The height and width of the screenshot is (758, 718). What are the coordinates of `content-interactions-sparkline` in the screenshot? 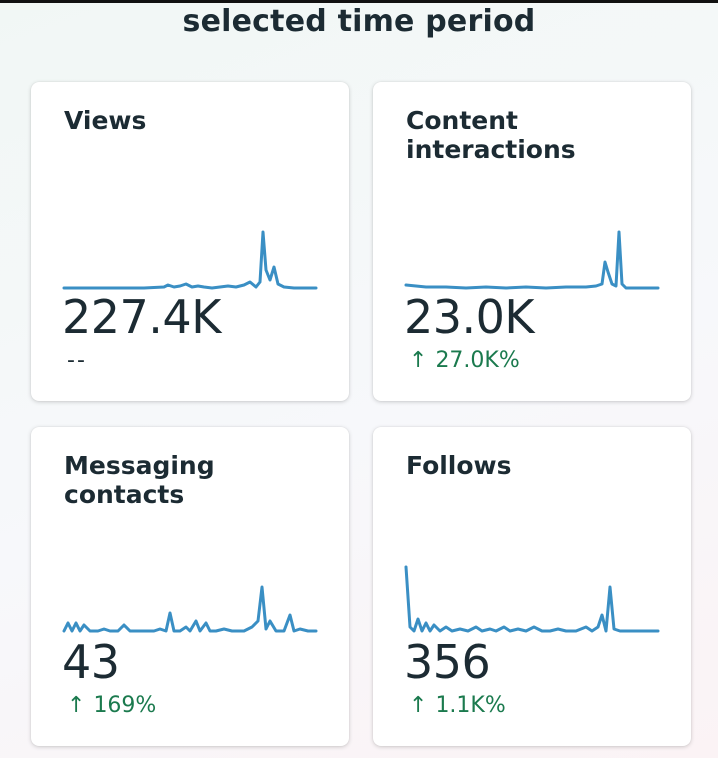 It's located at (532, 260).